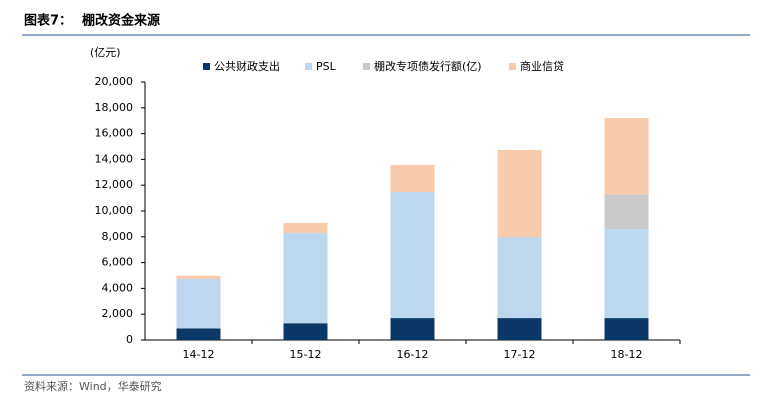 The image size is (769, 413). What do you see at coordinates (114, 81) in the screenshot?
I see `y-tick-label: 20,000` at bounding box center [114, 81].